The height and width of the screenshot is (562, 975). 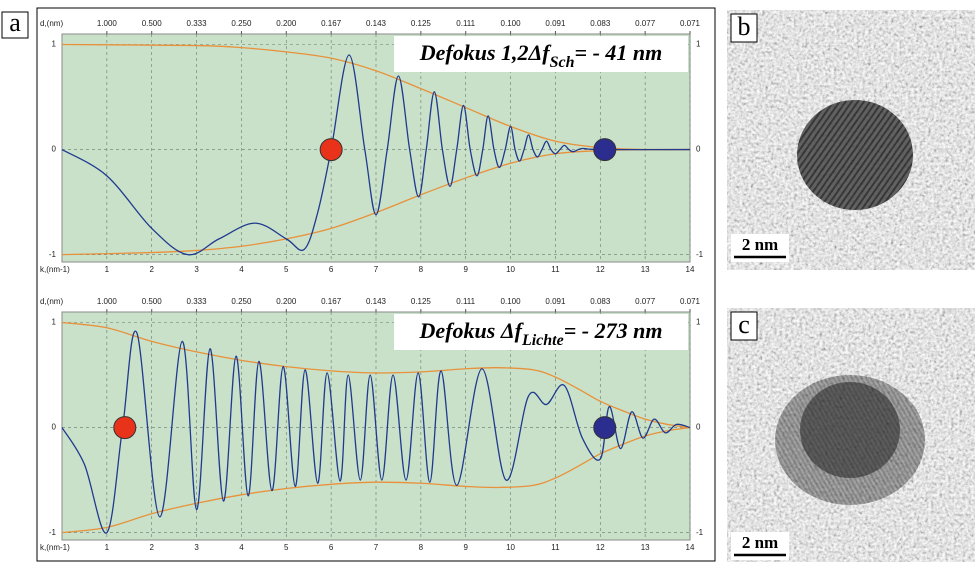 I want to click on title-part: Sch, so click(x=562, y=62).